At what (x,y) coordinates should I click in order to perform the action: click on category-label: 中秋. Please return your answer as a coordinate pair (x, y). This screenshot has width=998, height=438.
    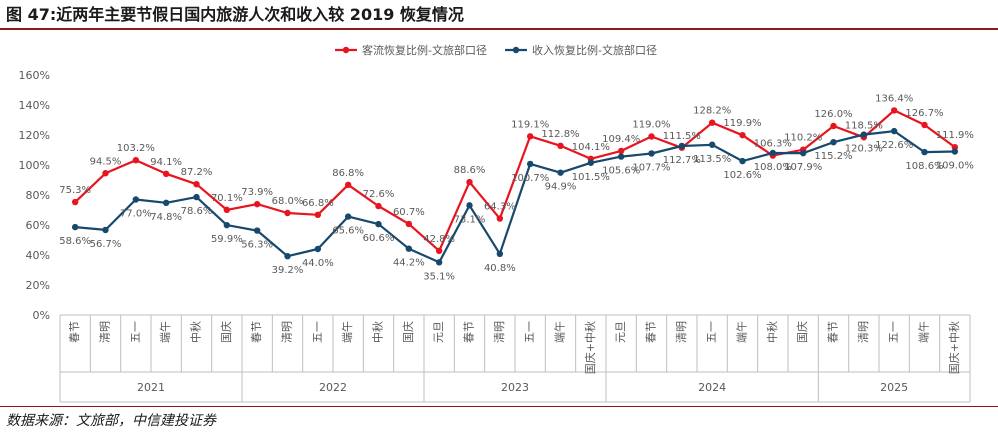
    Looking at the image, I should click on (196, 332).